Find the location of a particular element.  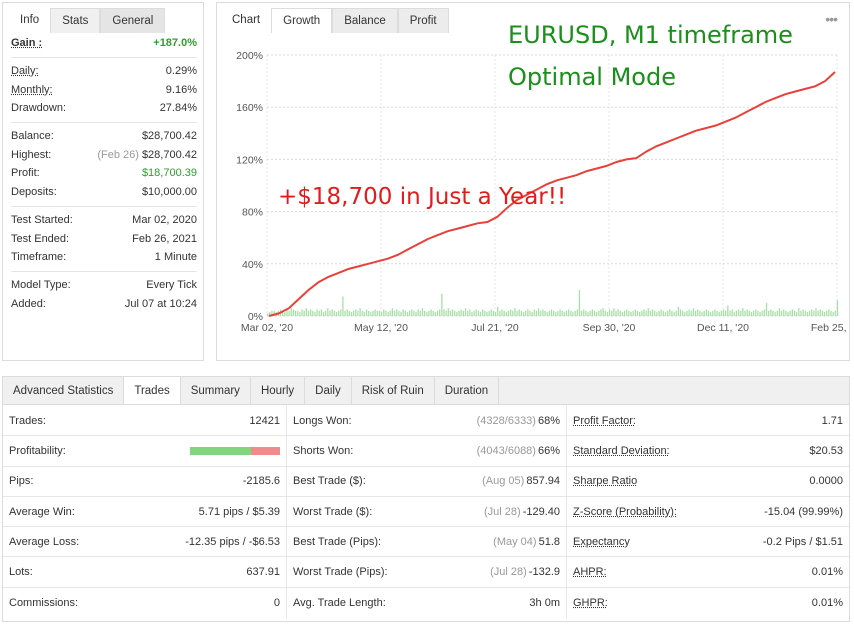

stat-label: Best Trade ($): is located at coordinates (329, 481).